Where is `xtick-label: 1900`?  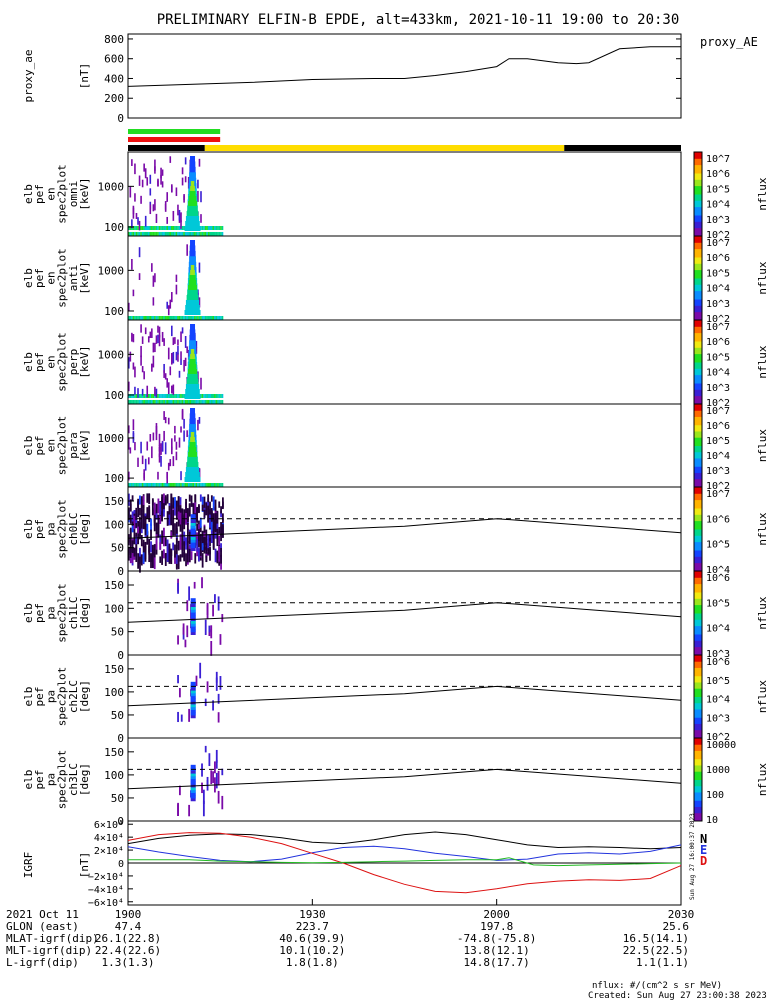 xtick-label: 1900 is located at coordinates (128, 914).